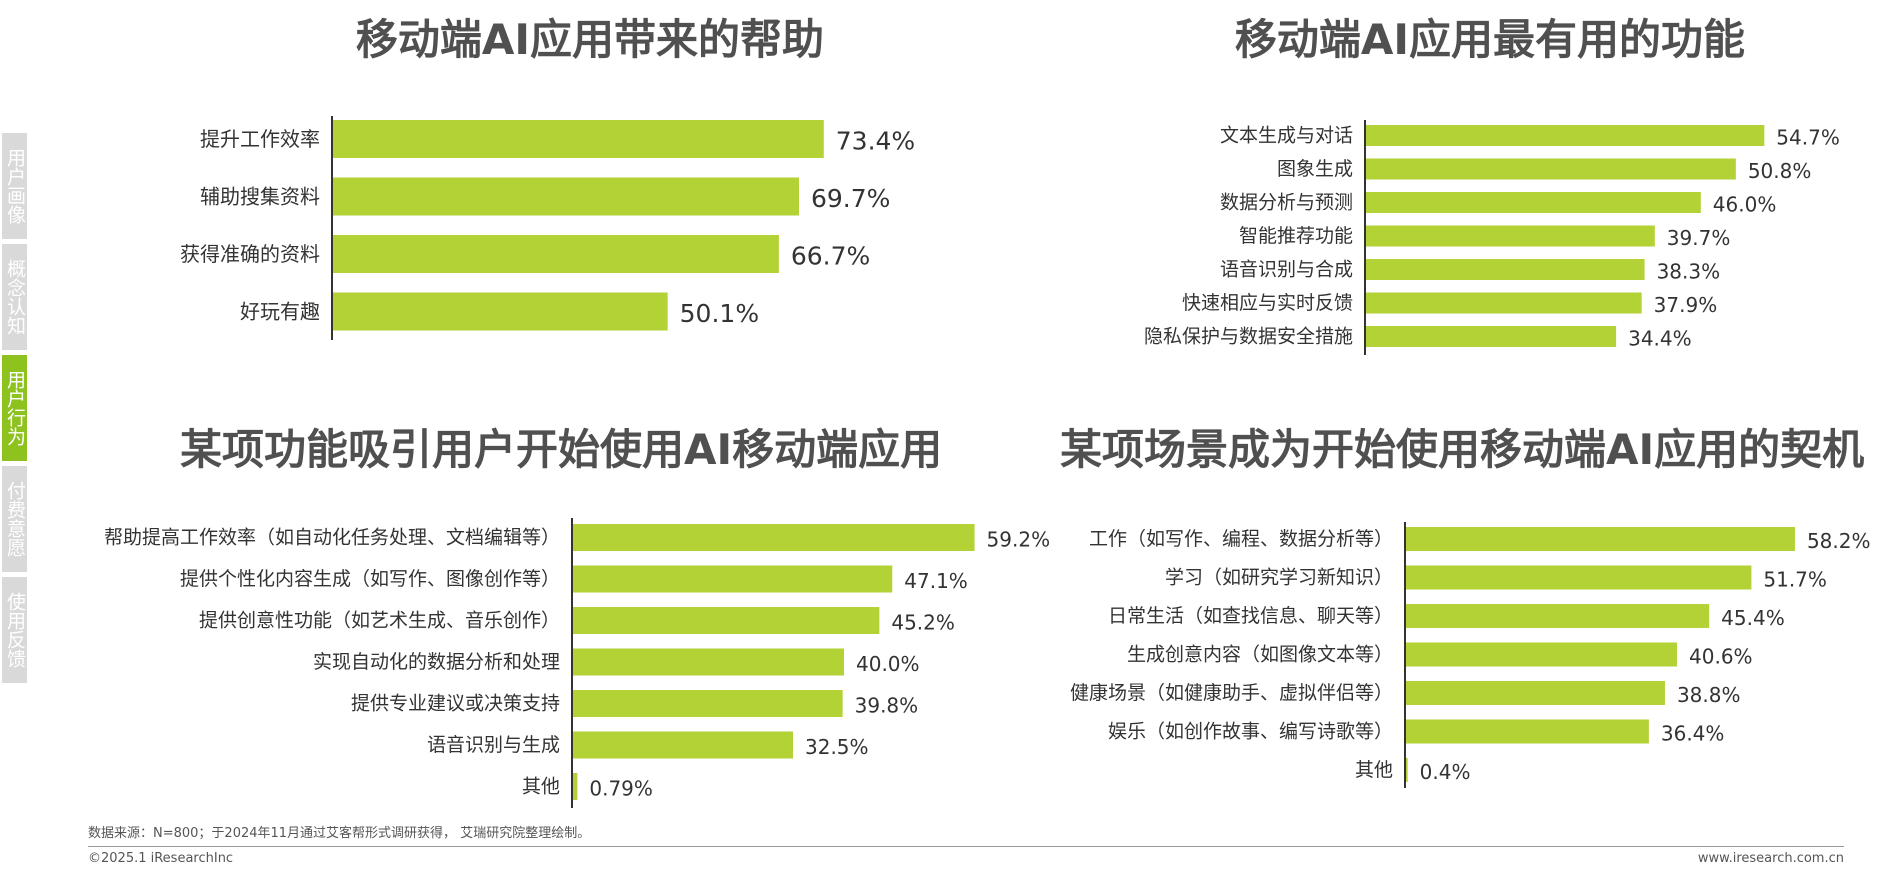  Describe the element at coordinates (1753, 618) in the screenshot. I see `start-scenarios-value-label-2: 45.4%` at that location.